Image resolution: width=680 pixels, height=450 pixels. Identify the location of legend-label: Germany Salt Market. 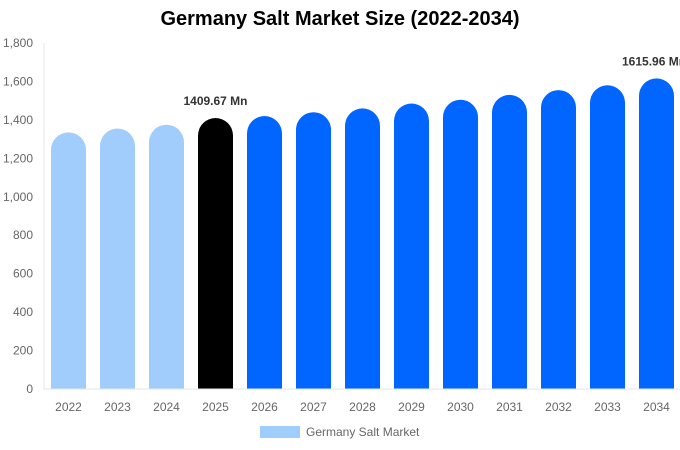
(363, 432).